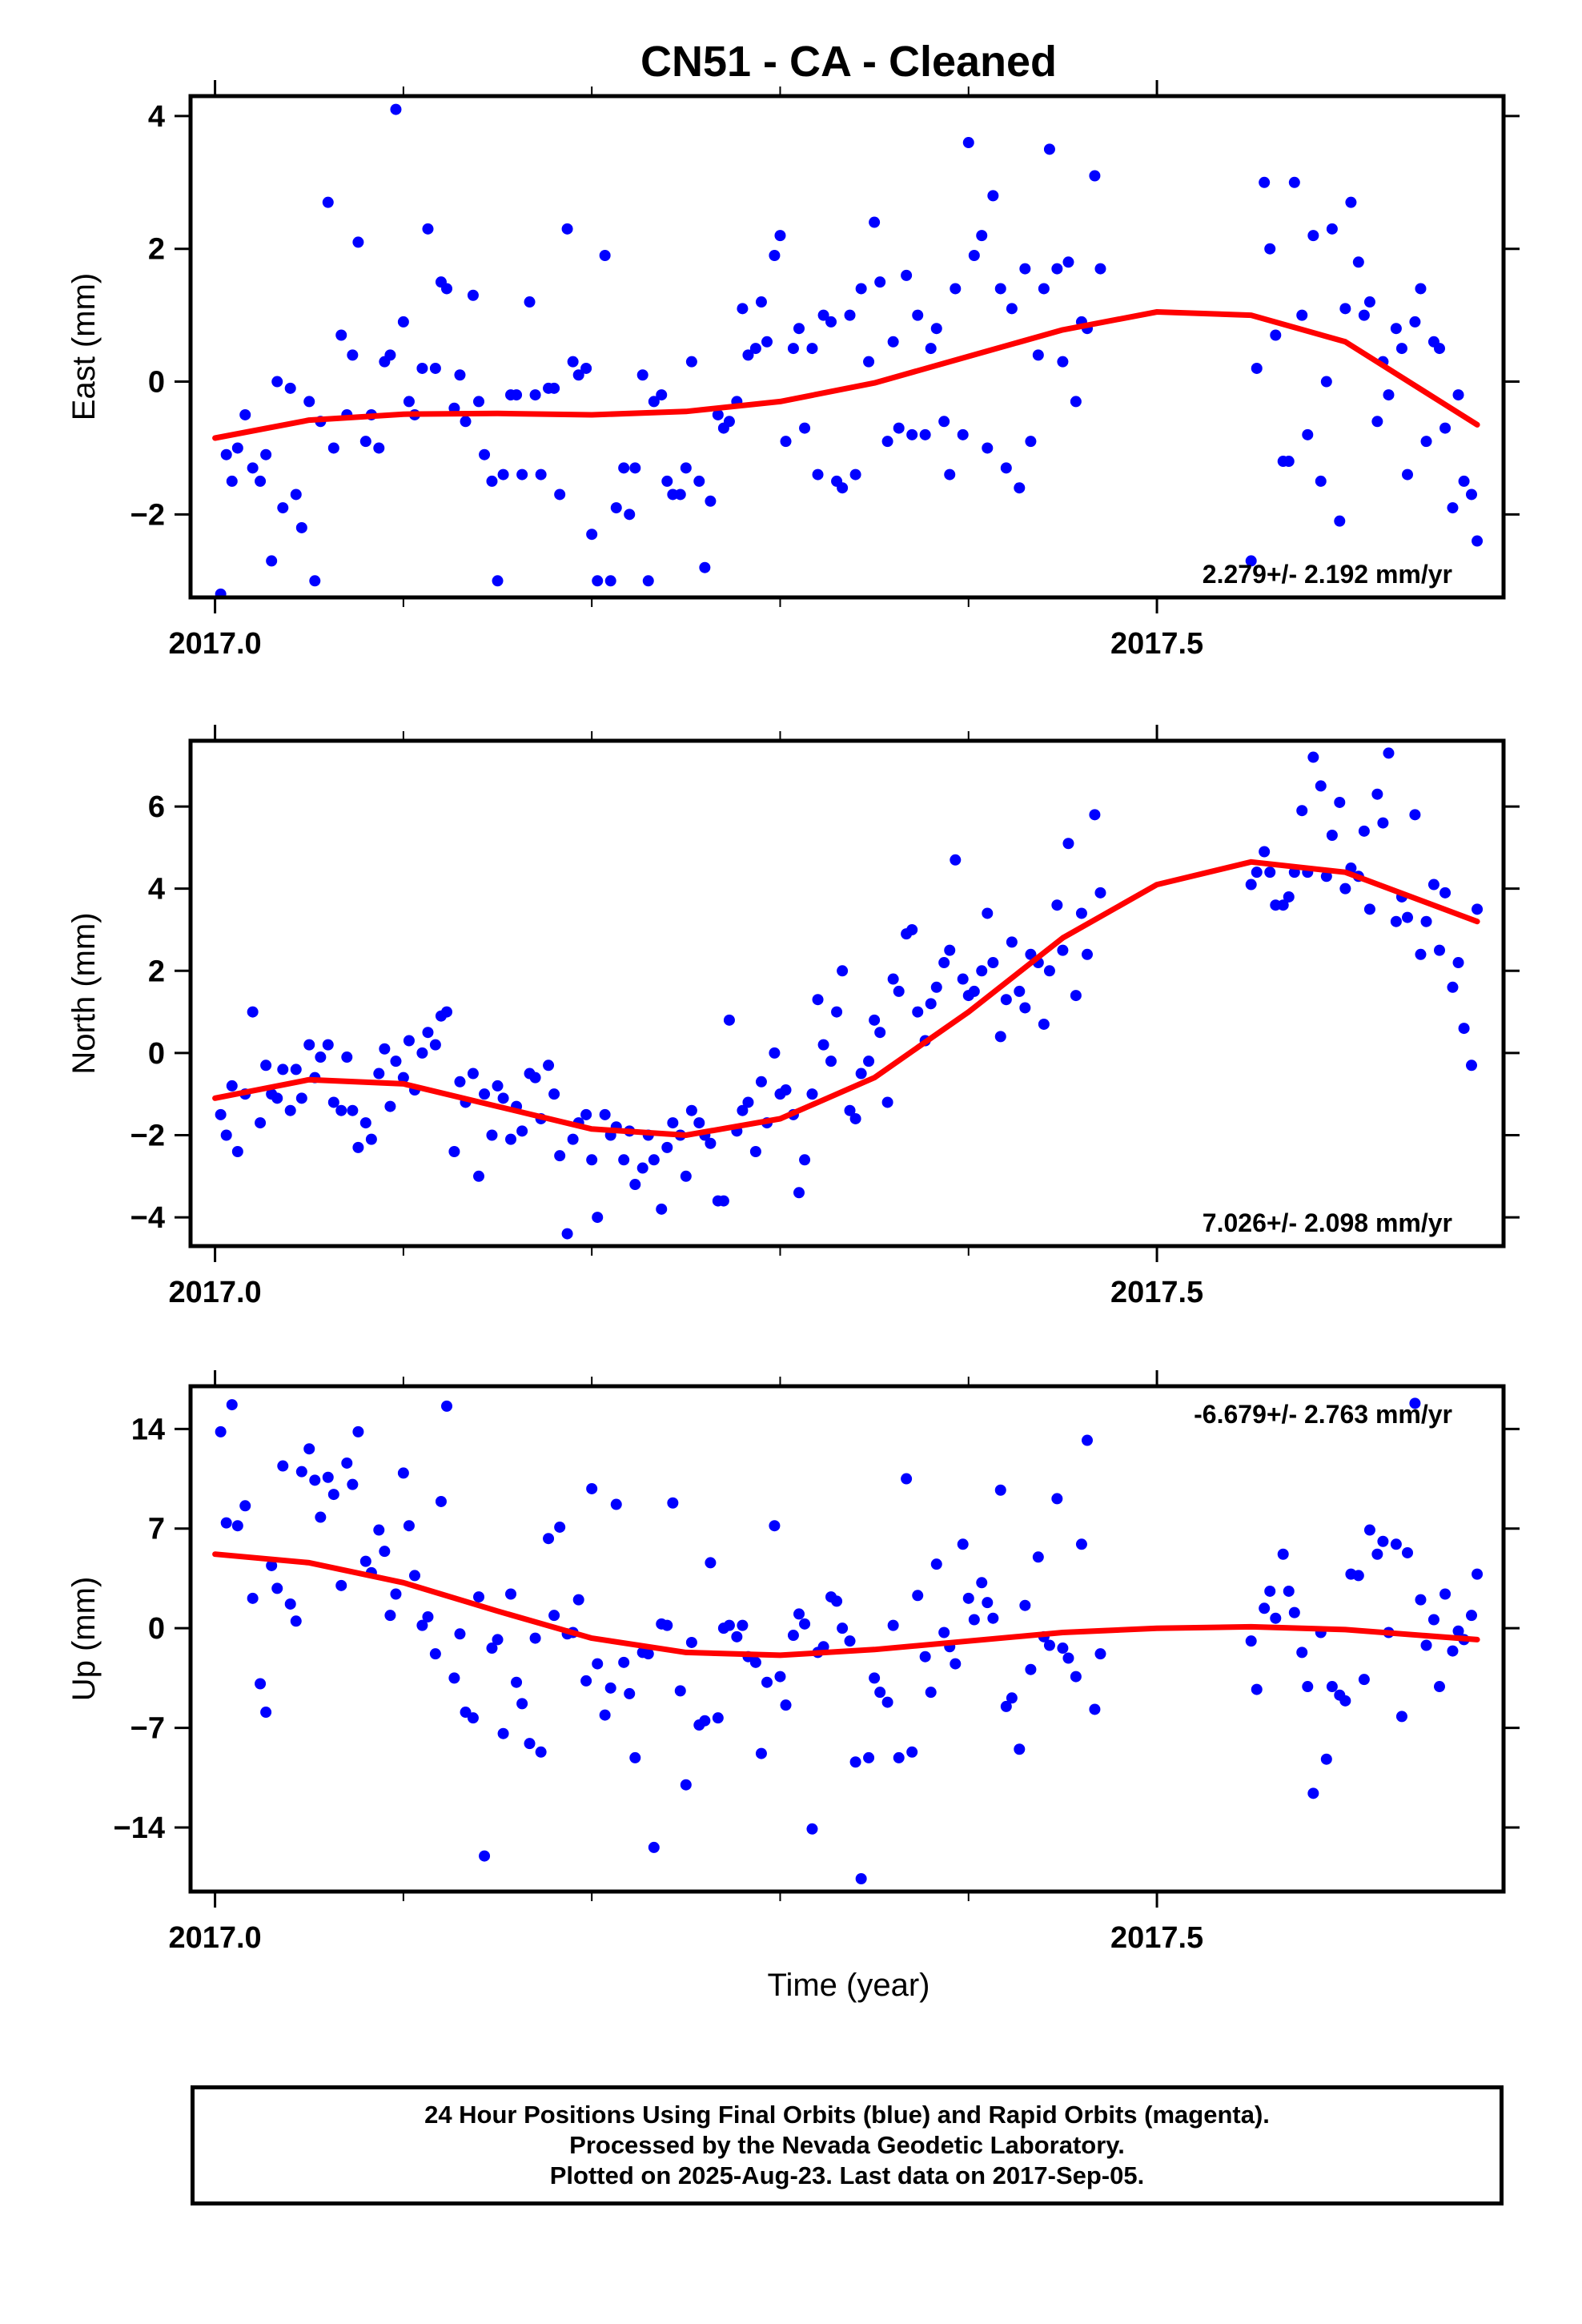  I want to click on y-axis-label: North (mm), so click(84, 993).